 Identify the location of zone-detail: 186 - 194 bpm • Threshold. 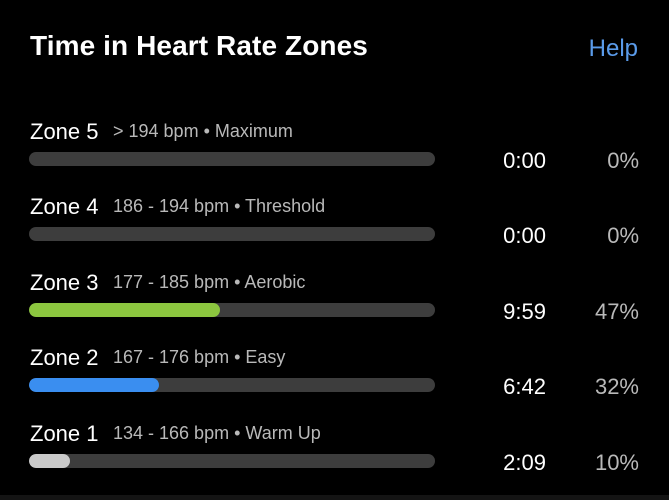
(219, 206).